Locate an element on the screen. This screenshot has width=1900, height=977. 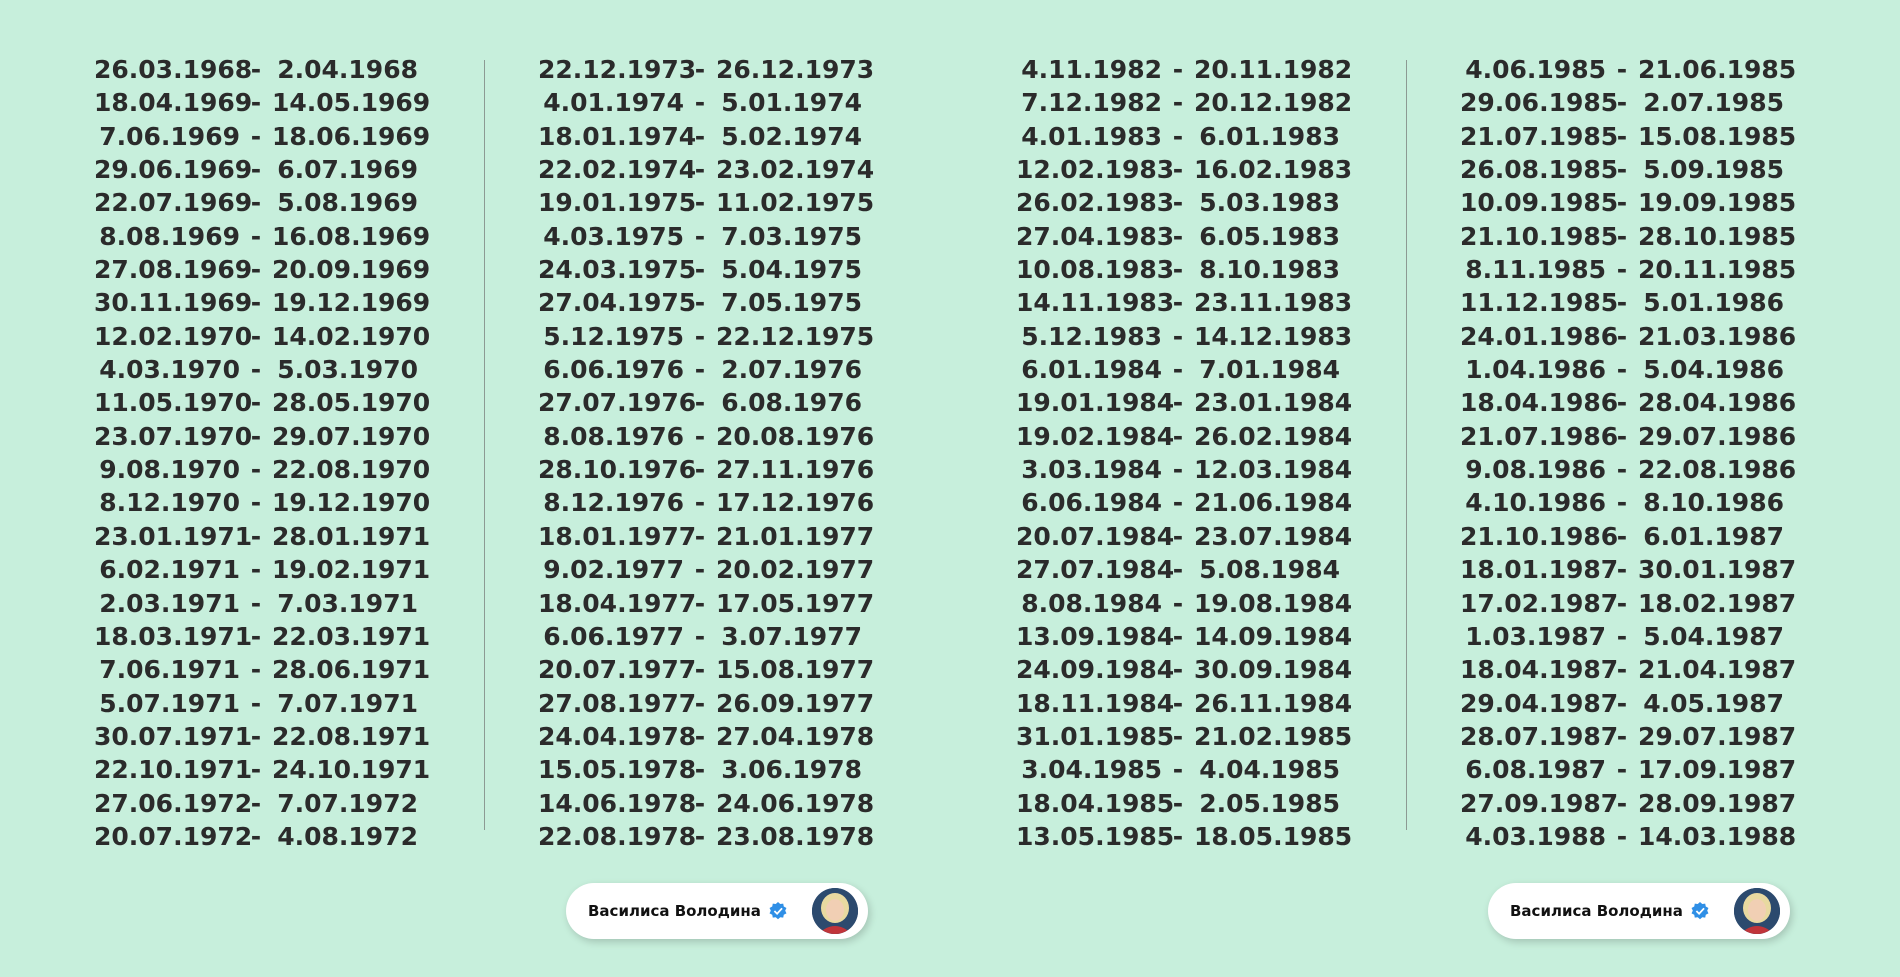
end-date: 20.12.1982 is located at coordinates (1273, 103).